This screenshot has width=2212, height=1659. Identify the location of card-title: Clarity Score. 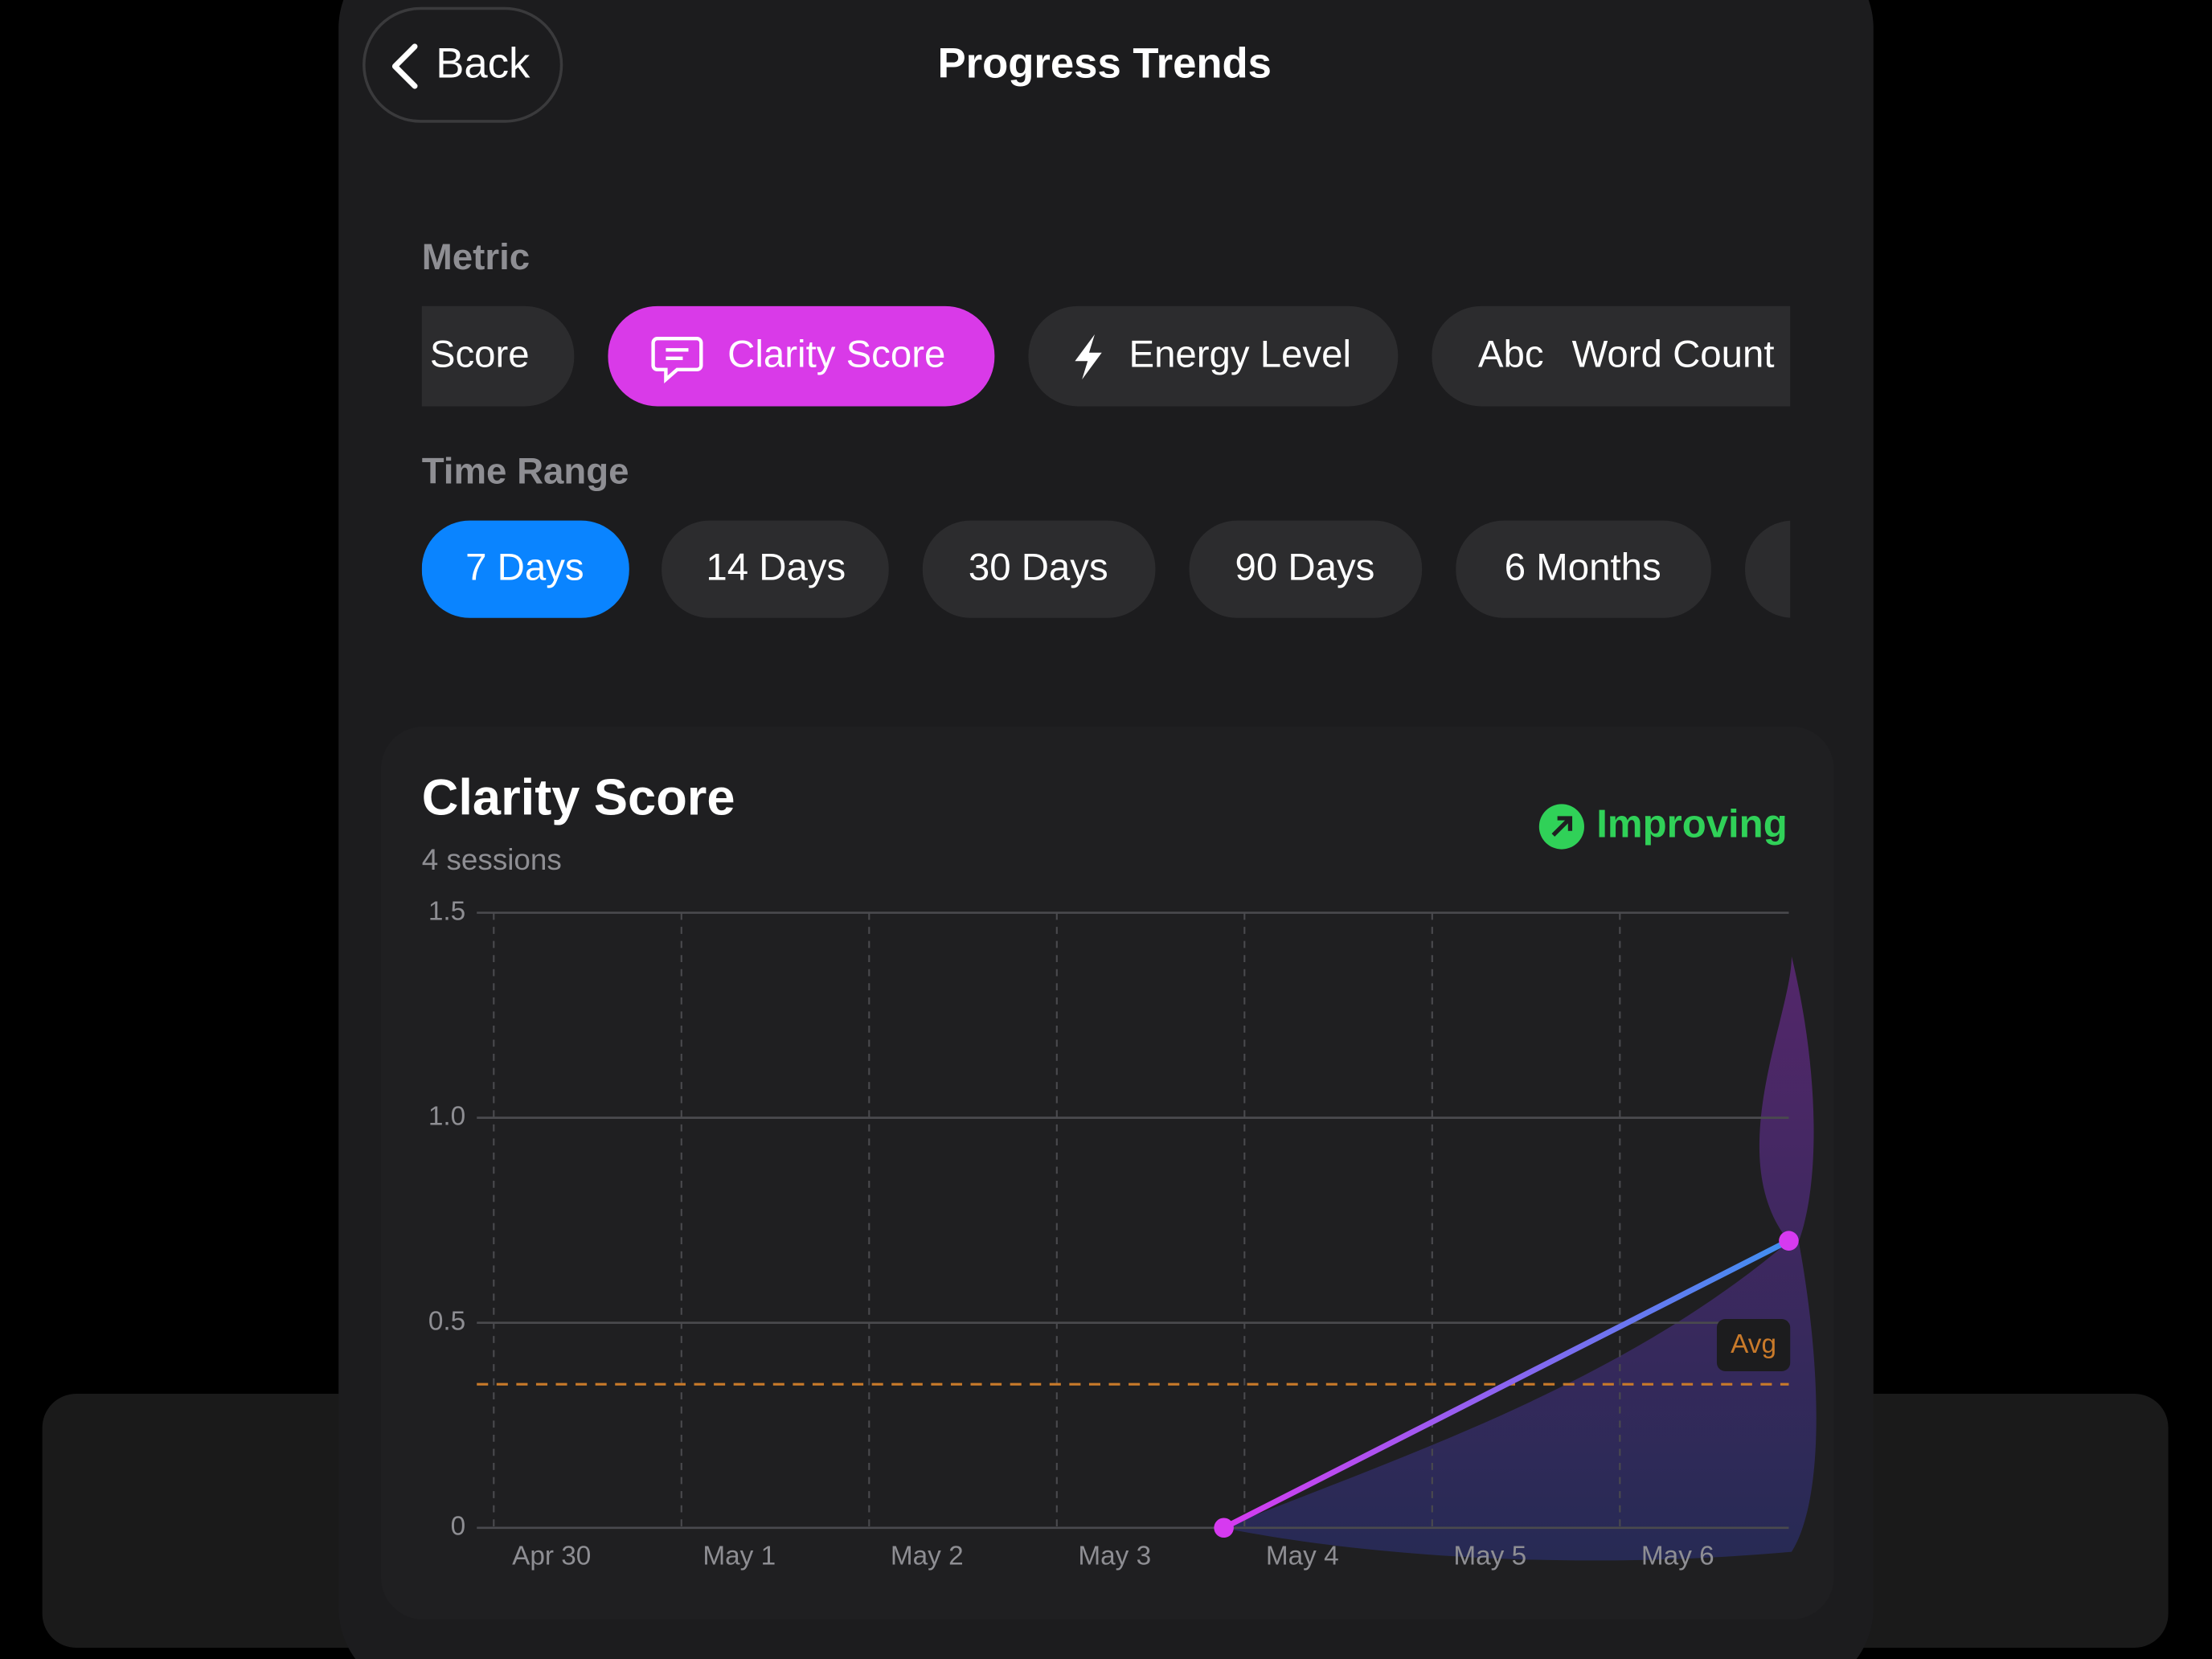
(578, 798).